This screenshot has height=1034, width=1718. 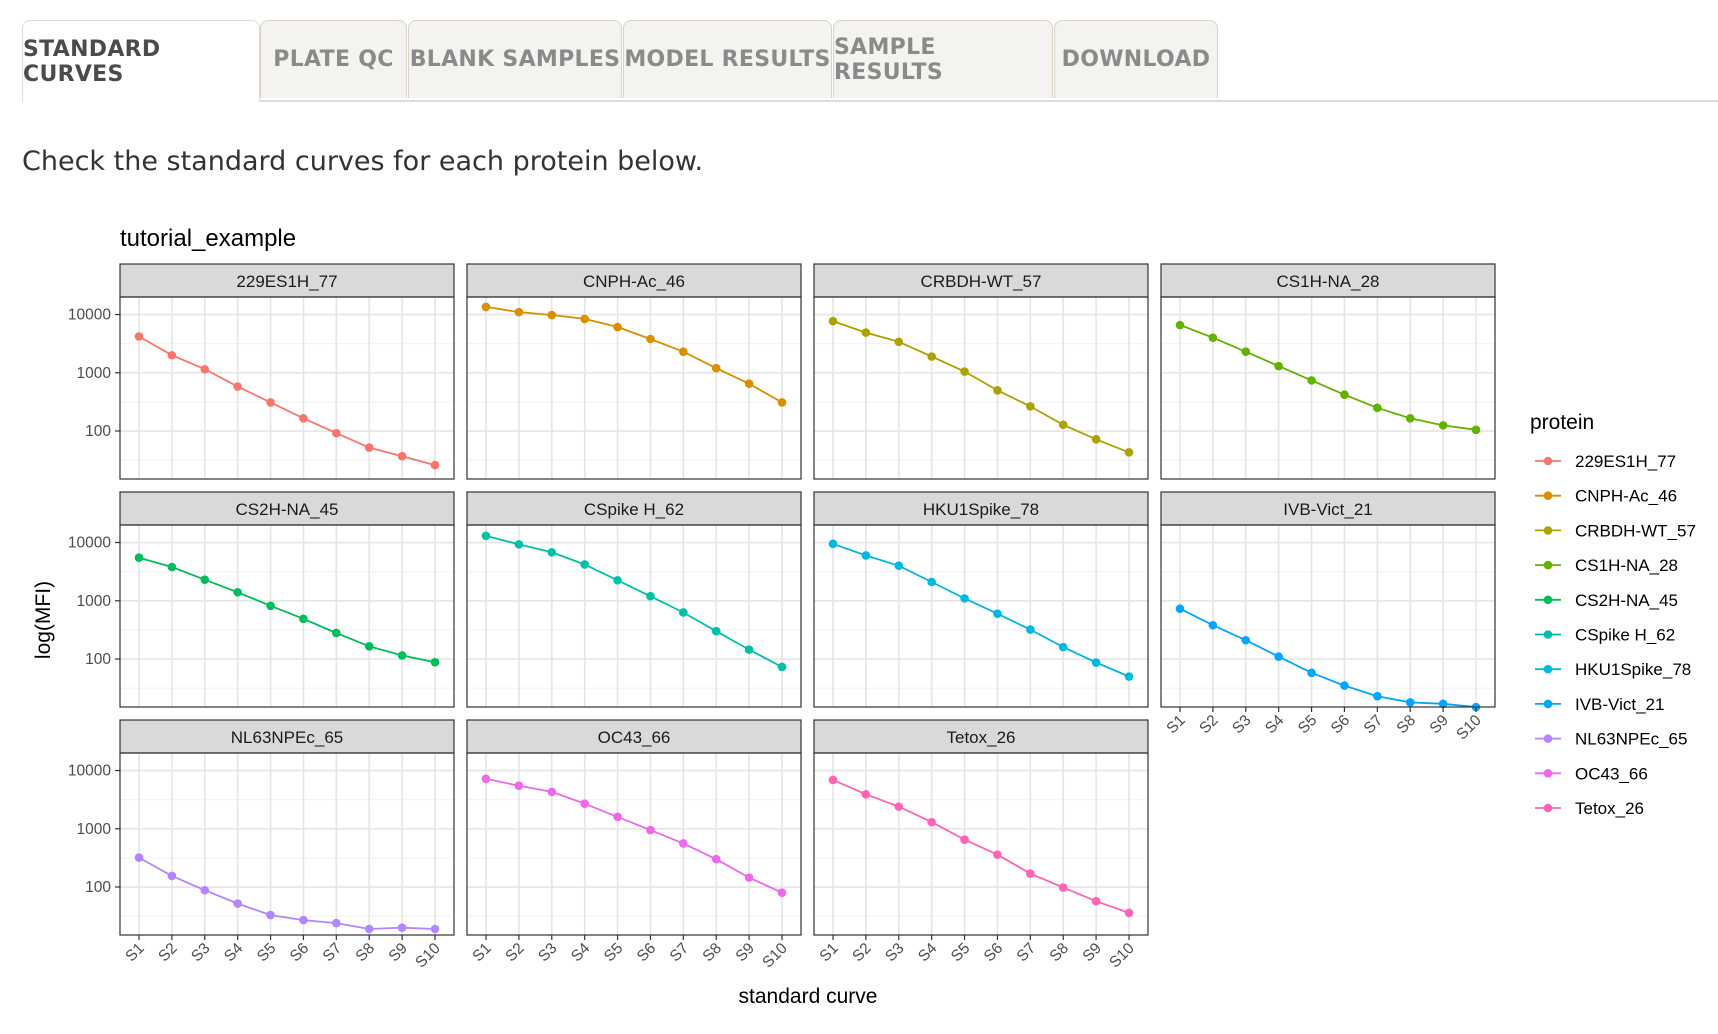 I want to click on legend-item-label: HKU1Spike_78, so click(x=1633, y=669).